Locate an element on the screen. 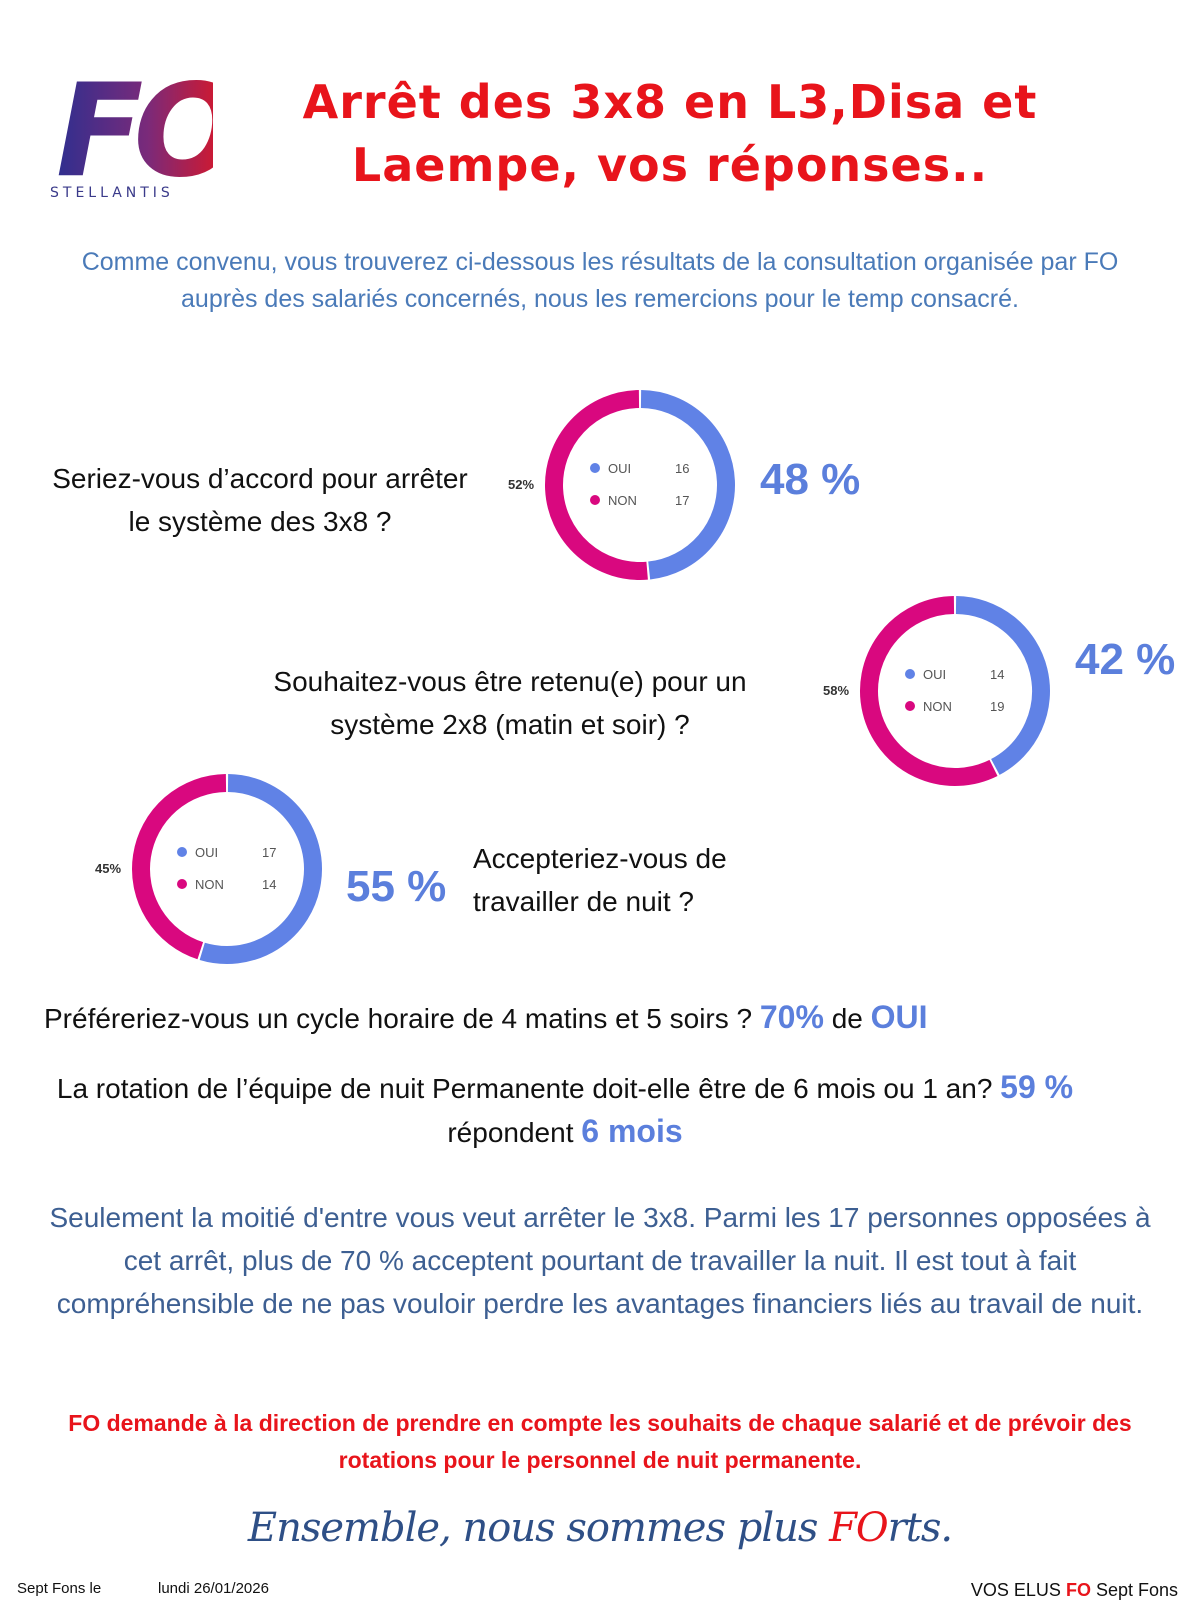 Image resolution: width=1200 pixels, height=1602 pixels. q5-mid: répondent is located at coordinates (510, 1132).